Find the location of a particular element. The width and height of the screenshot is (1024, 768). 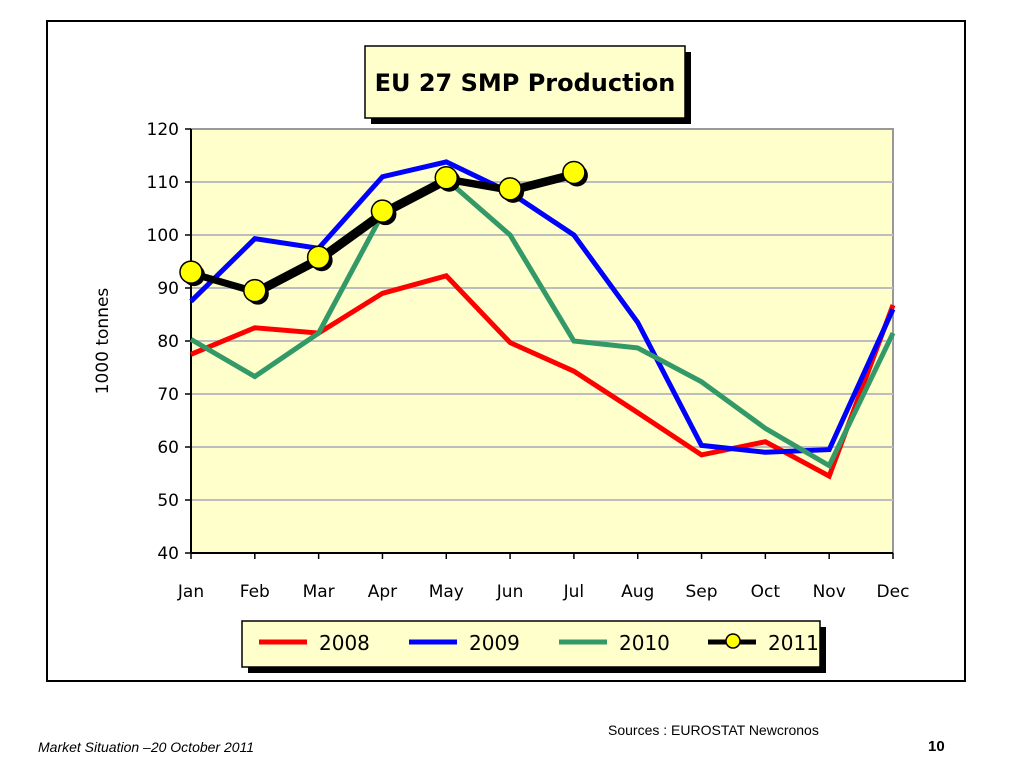

data-point-2011-jan is located at coordinates (191, 272).